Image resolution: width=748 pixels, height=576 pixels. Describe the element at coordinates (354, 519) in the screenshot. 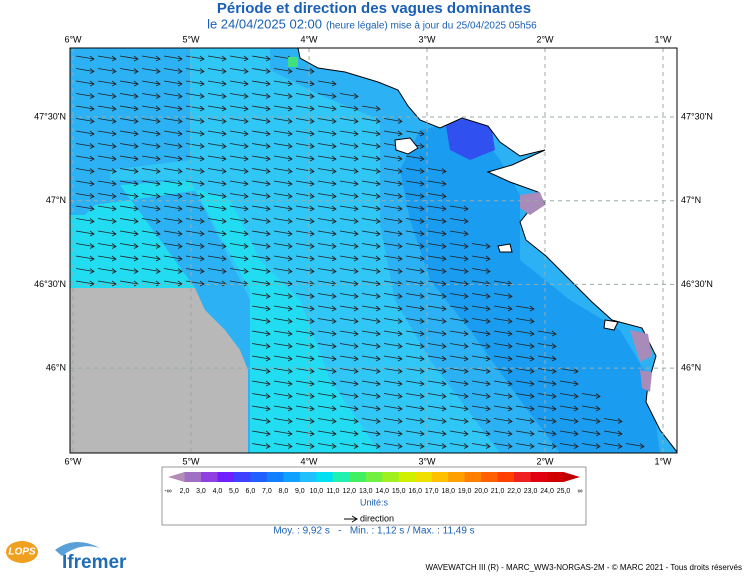

I see `direction-arrow-head` at that location.